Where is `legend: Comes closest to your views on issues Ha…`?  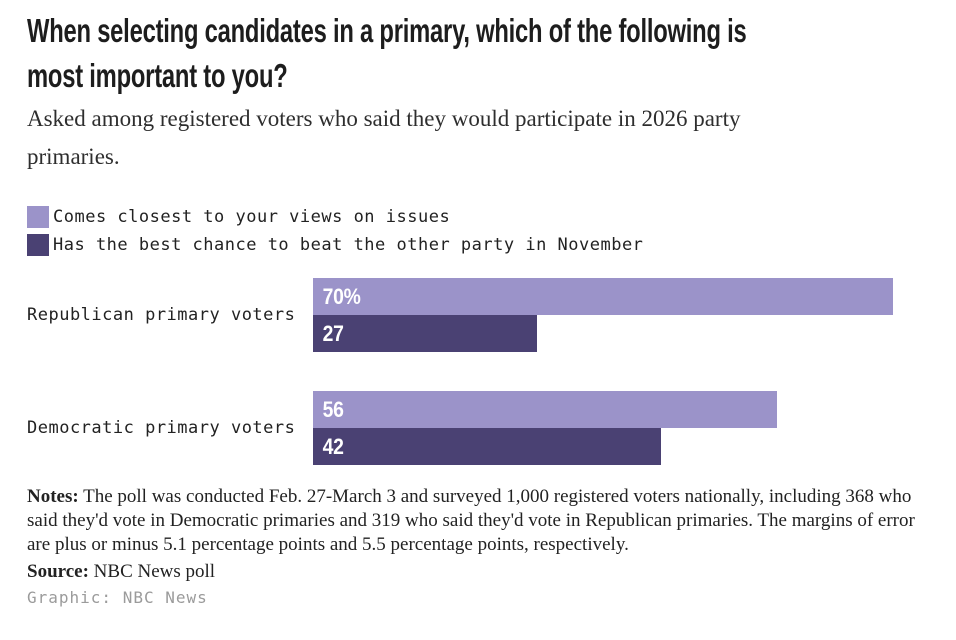 legend: Comes closest to your views on issues Ha… is located at coordinates (478, 231).